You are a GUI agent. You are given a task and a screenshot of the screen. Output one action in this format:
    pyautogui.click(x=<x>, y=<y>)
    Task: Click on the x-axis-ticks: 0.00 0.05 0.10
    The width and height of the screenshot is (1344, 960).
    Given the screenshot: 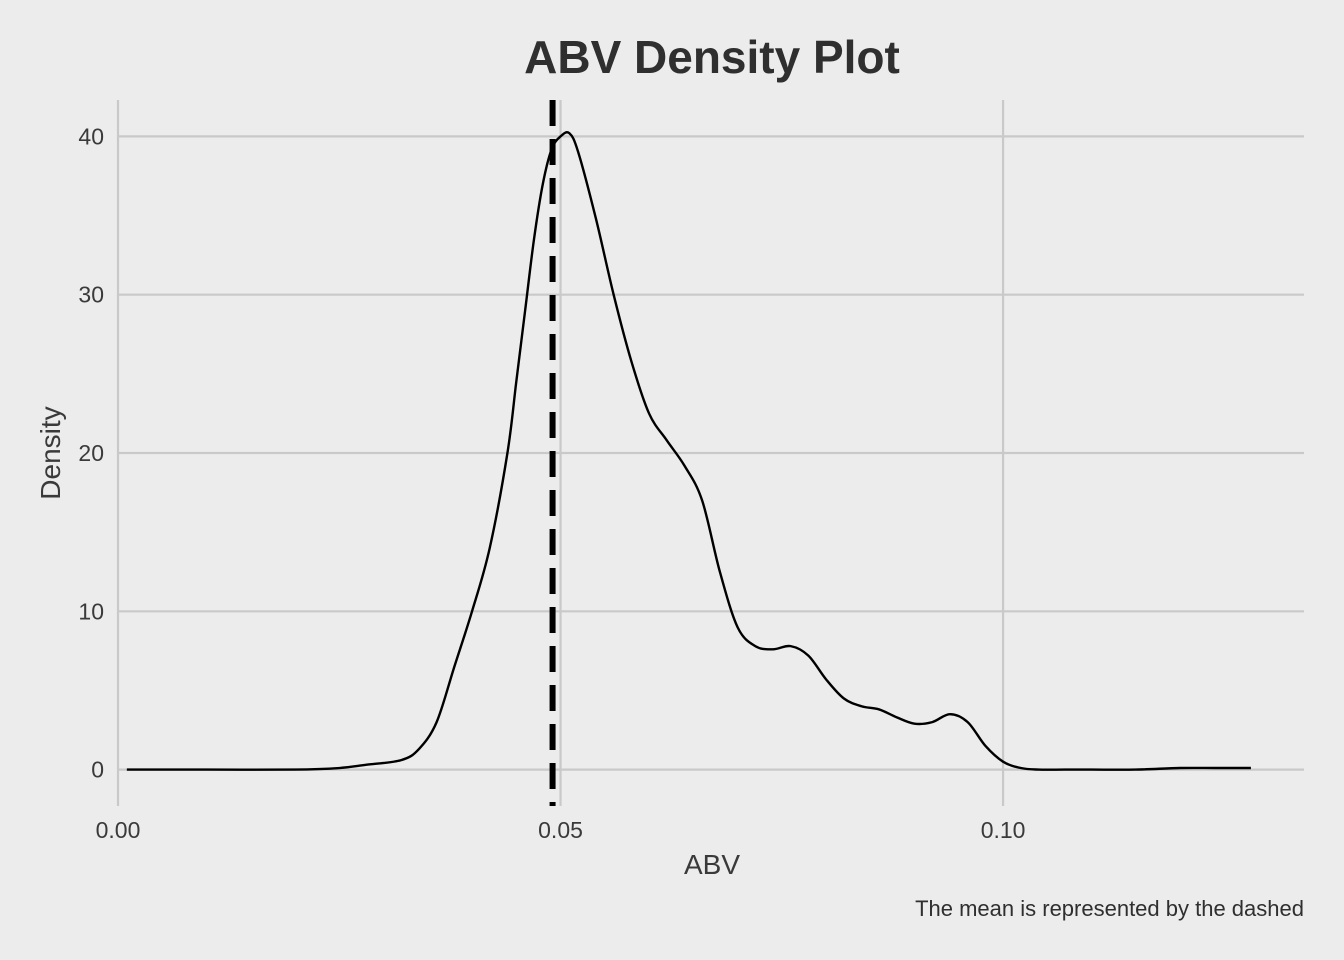 What is the action you would take?
    pyautogui.click(x=561, y=830)
    